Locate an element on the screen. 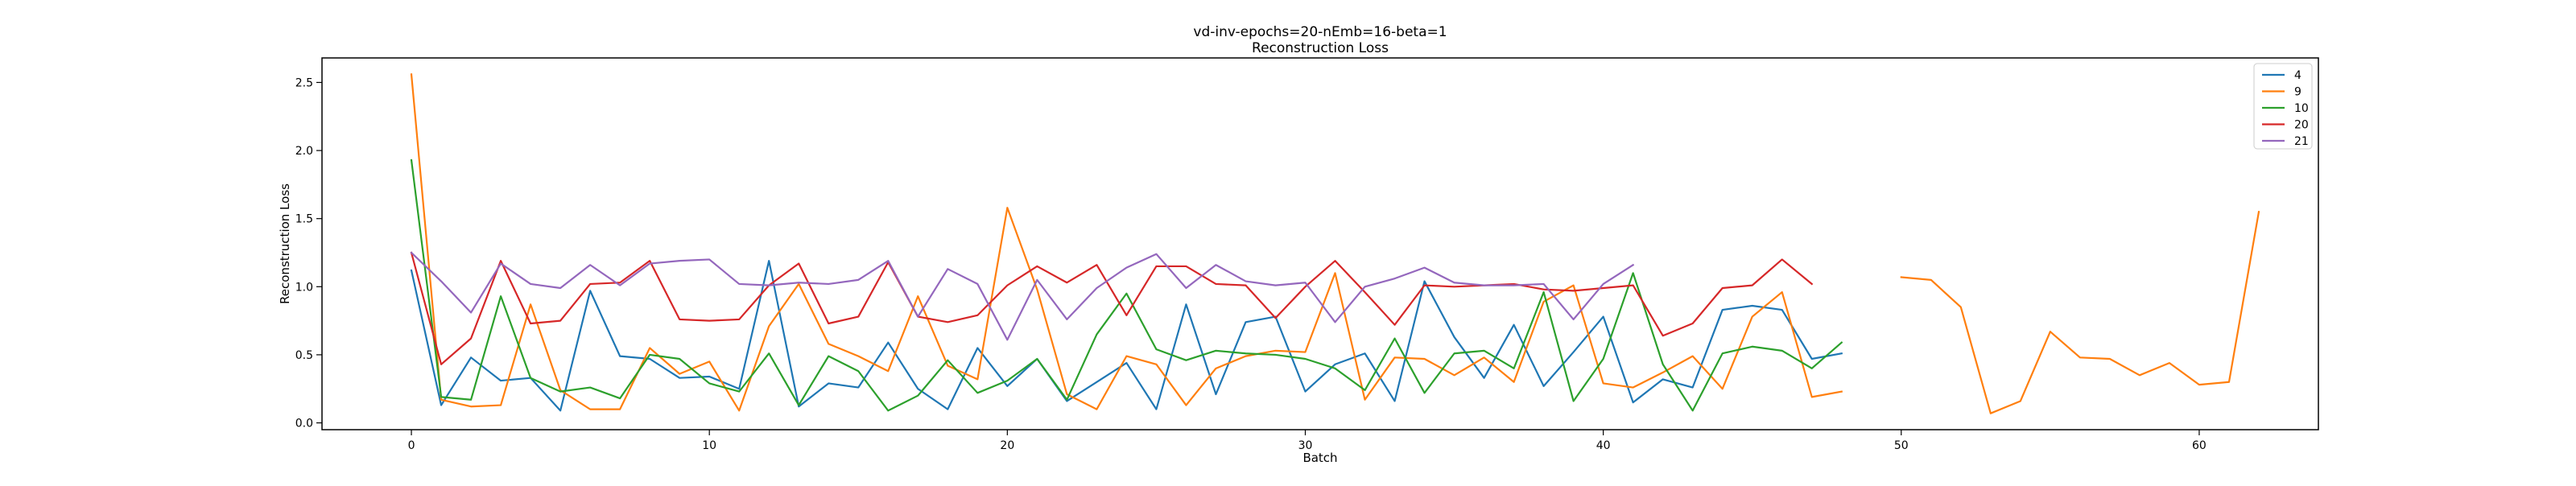  y-tick-label: 0.0 is located at coordinates (304, 424).